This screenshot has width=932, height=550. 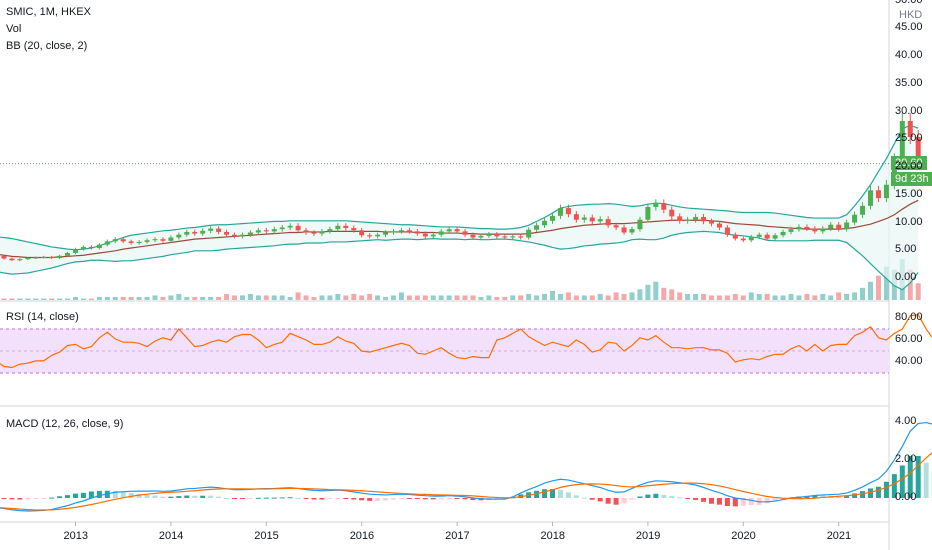 I want to click on price-tick-label: 10.00, so click(x=909, y=221).